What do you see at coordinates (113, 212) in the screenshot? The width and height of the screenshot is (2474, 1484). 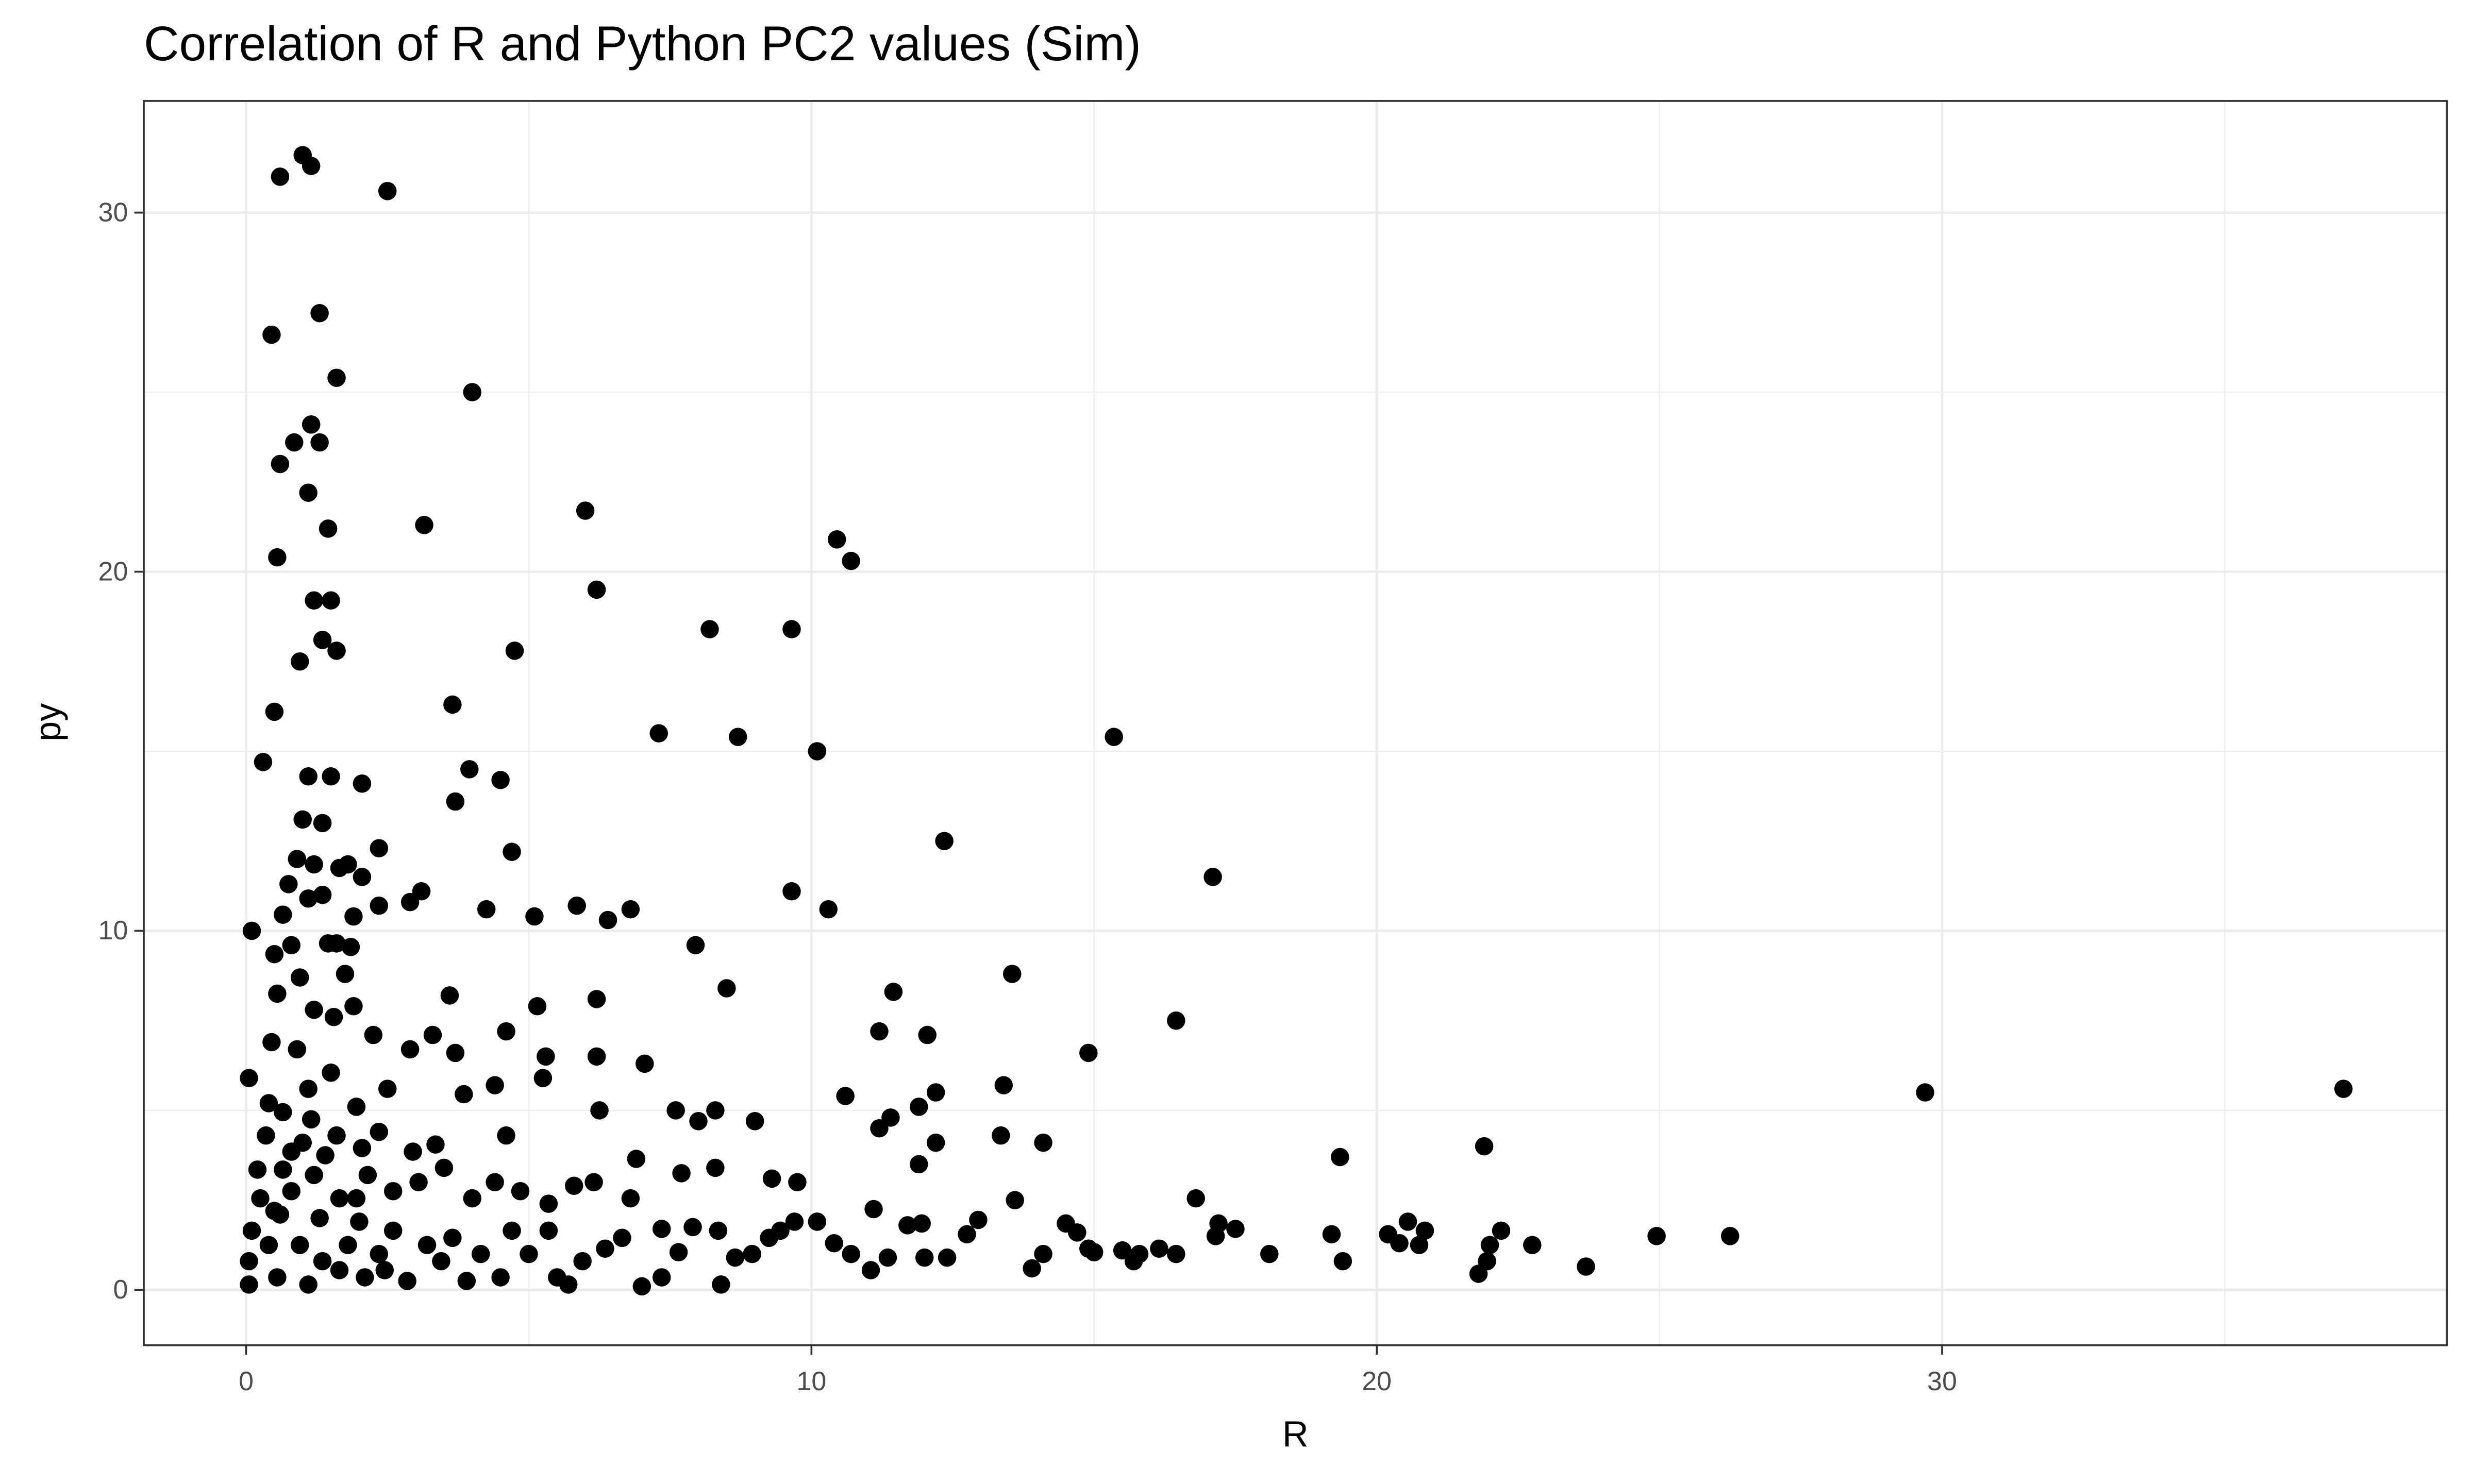 I see `y-tick-label: 30` at bounding box center [113, 212].